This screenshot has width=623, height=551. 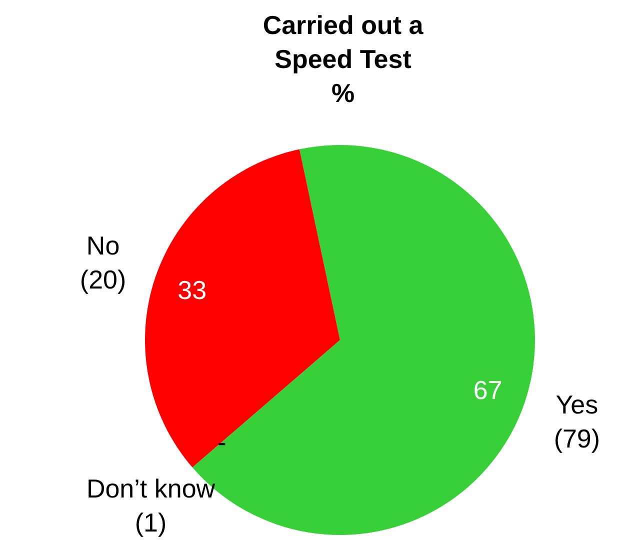 What do you see at coordinates (103, 262) in the screenshot?
I see `slice-label: No (20)` at bounding box center [103, 262].